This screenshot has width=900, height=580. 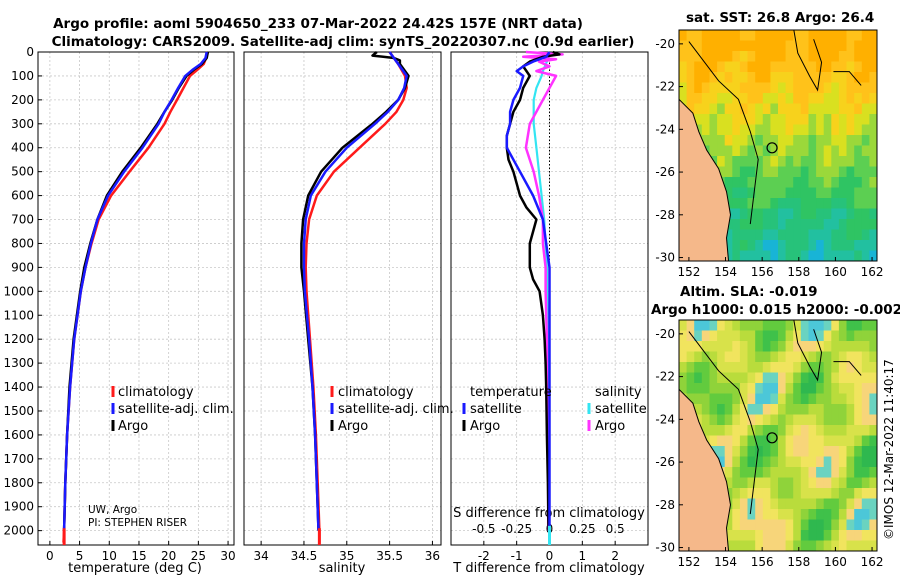 I want to click on difference-xtick-label: -2, so click(x=484, y=556).